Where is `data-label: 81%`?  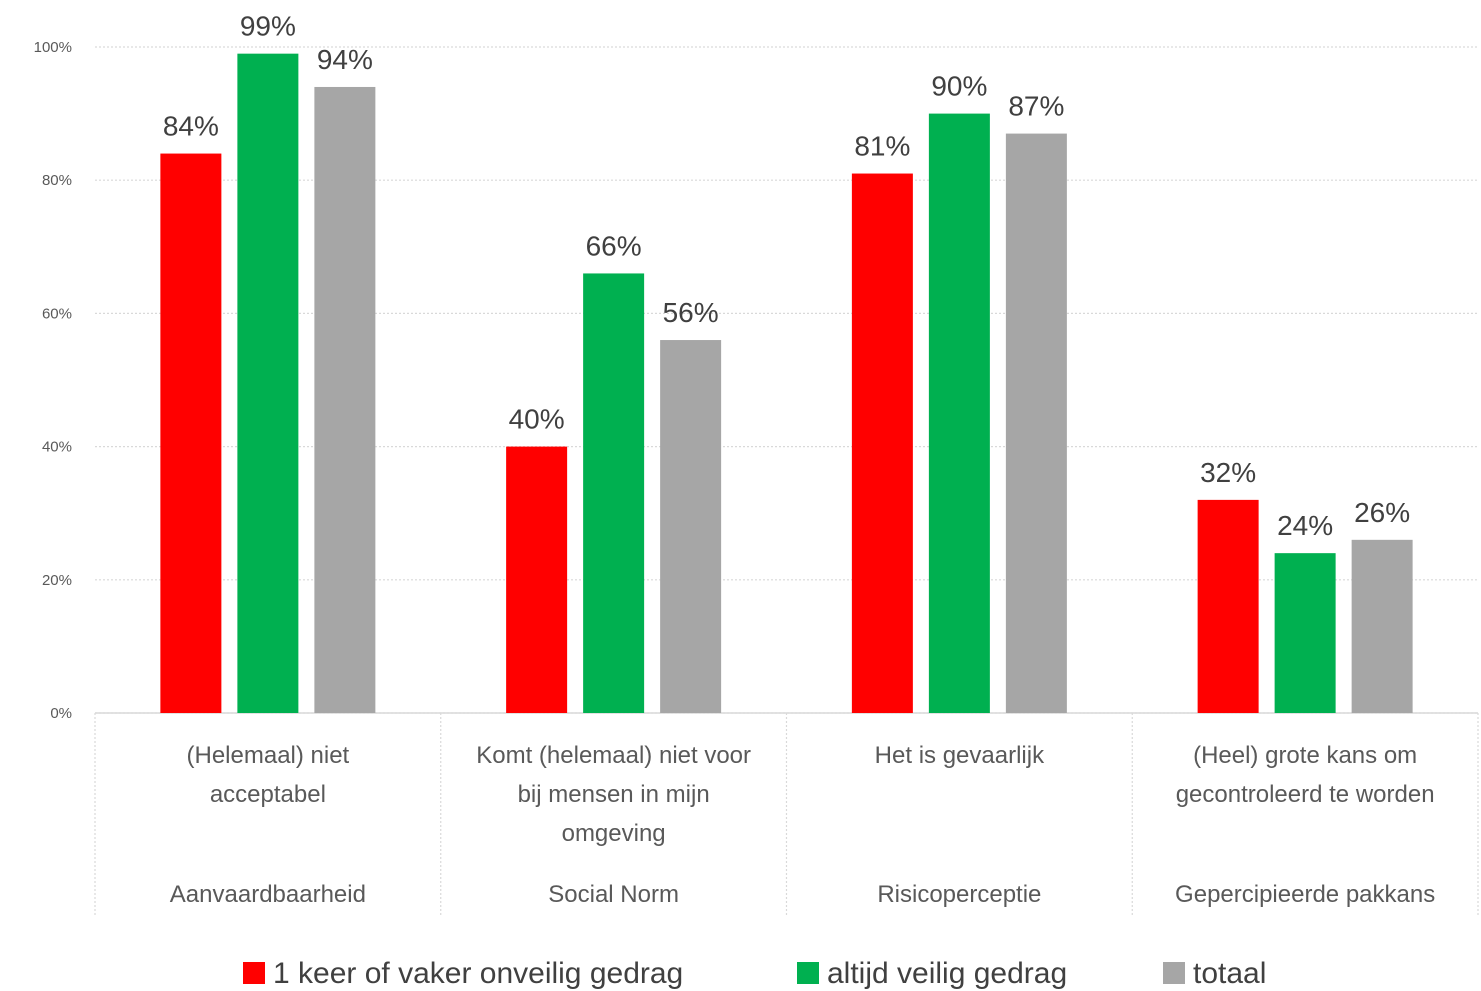 data-label: 81% is located at coordinates (882, 146).